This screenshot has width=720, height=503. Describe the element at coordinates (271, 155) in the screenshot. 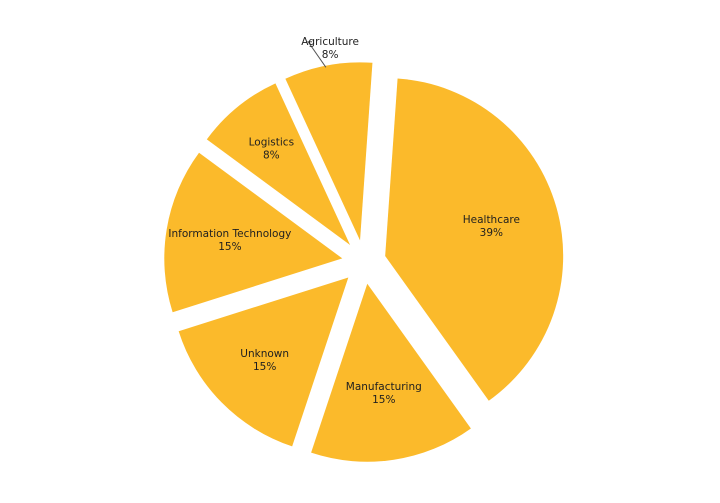

I see `slice-value-logistics: 8%` at that location.